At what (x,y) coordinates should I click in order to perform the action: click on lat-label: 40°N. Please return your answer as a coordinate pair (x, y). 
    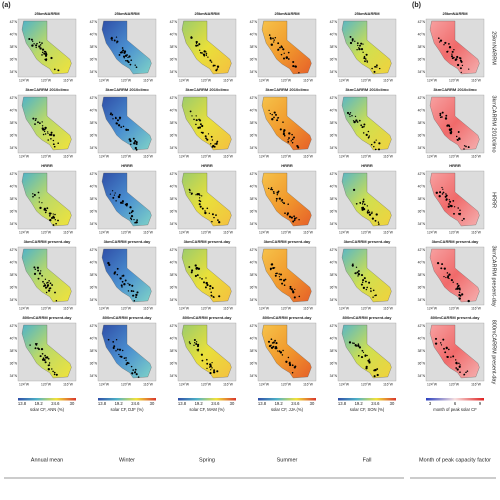
    Looking at the image, I should click on (94, 34).